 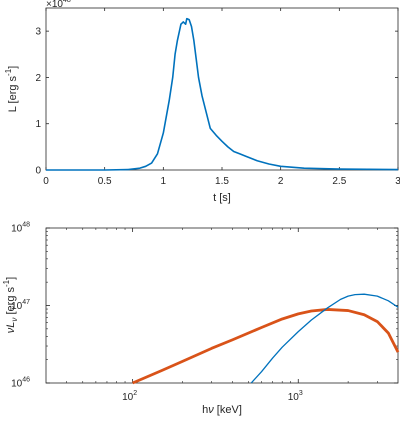 I want to click on top-y-tick-label: 0, so click(x=38, y=171).